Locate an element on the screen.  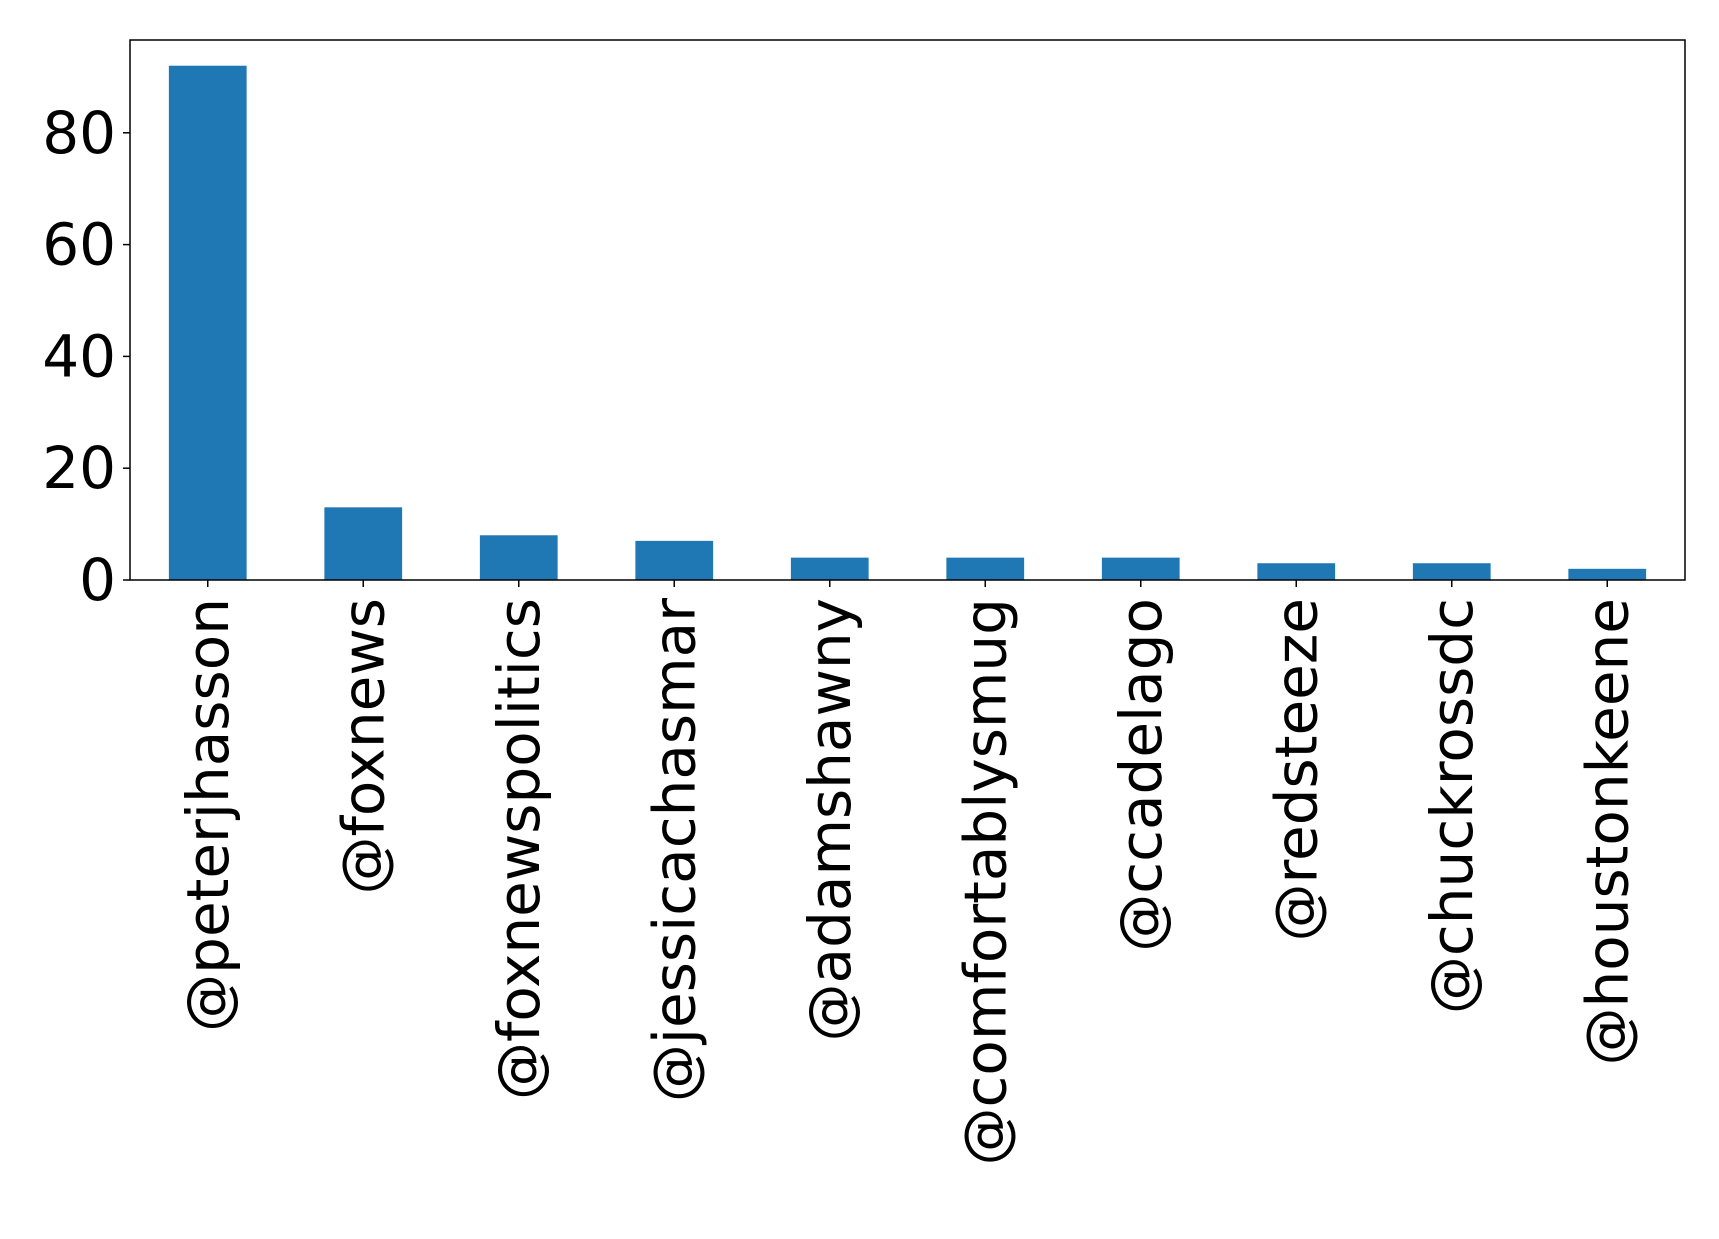
x-tick-label: @adamshawny is located at coordinates (830, 819).